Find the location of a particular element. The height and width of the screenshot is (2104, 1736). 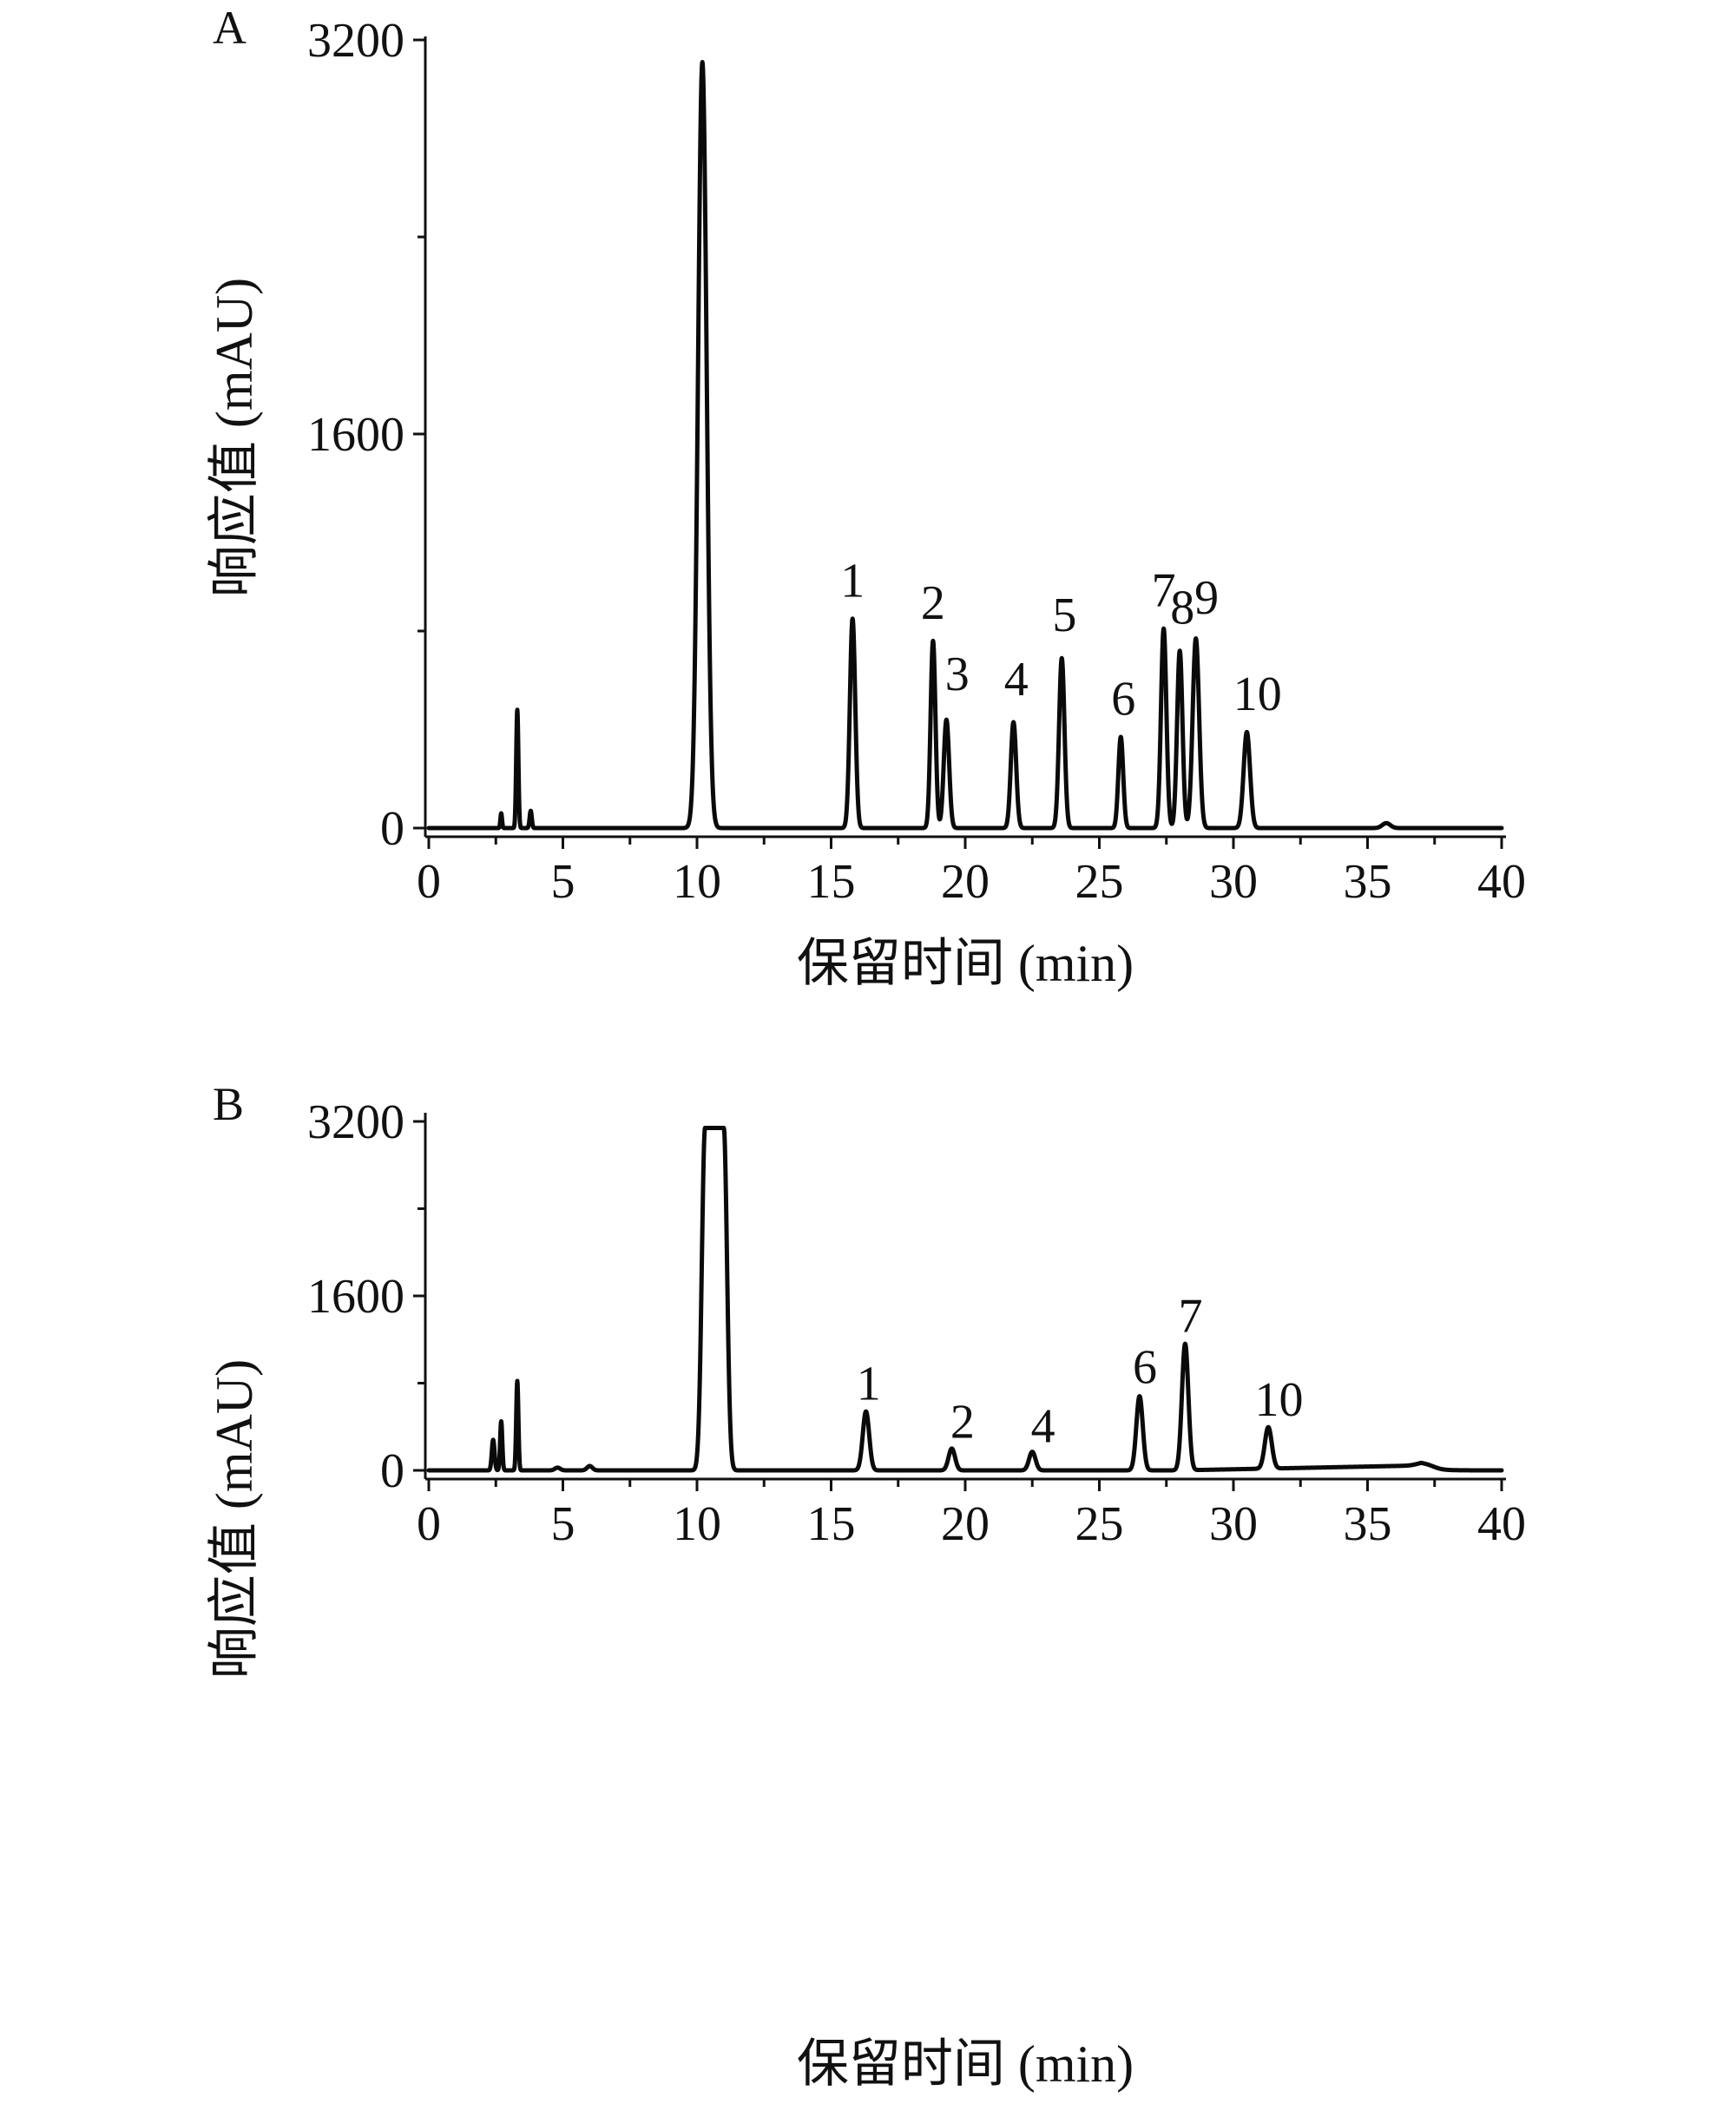

panel-a-letter: A is located at coordinates (230, 28).